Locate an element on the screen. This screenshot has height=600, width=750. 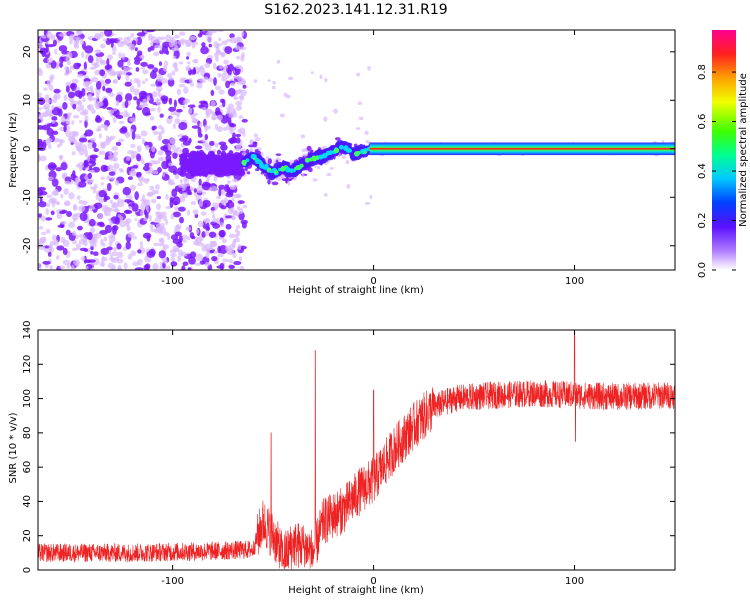
x-tick-label: -100 is located at coordinates (172, 281).